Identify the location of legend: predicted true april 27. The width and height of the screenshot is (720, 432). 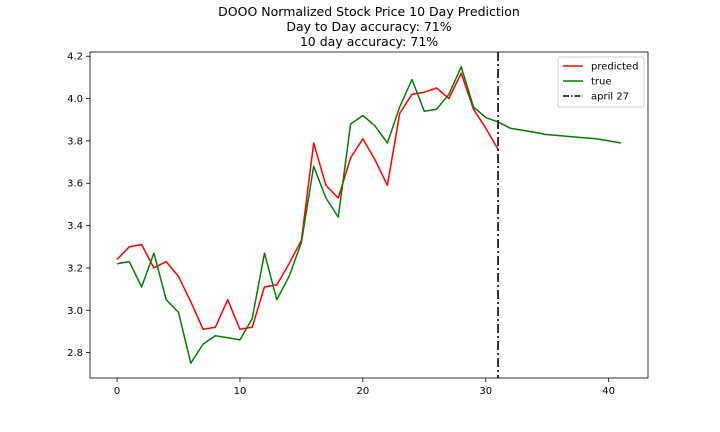
(601, 82).